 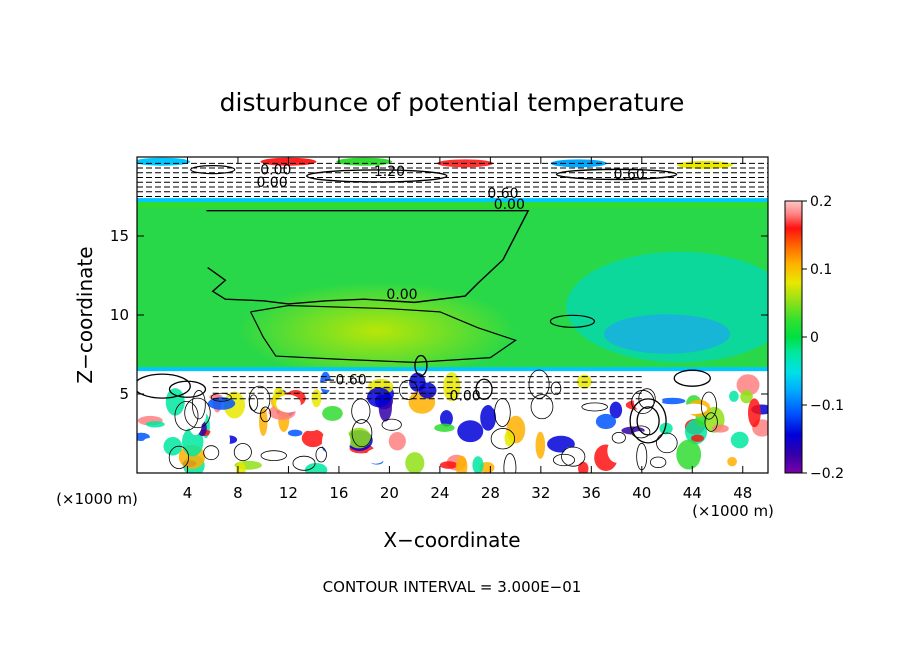 I want to click on contour-label: 1.20, so click(x=389, y=172).